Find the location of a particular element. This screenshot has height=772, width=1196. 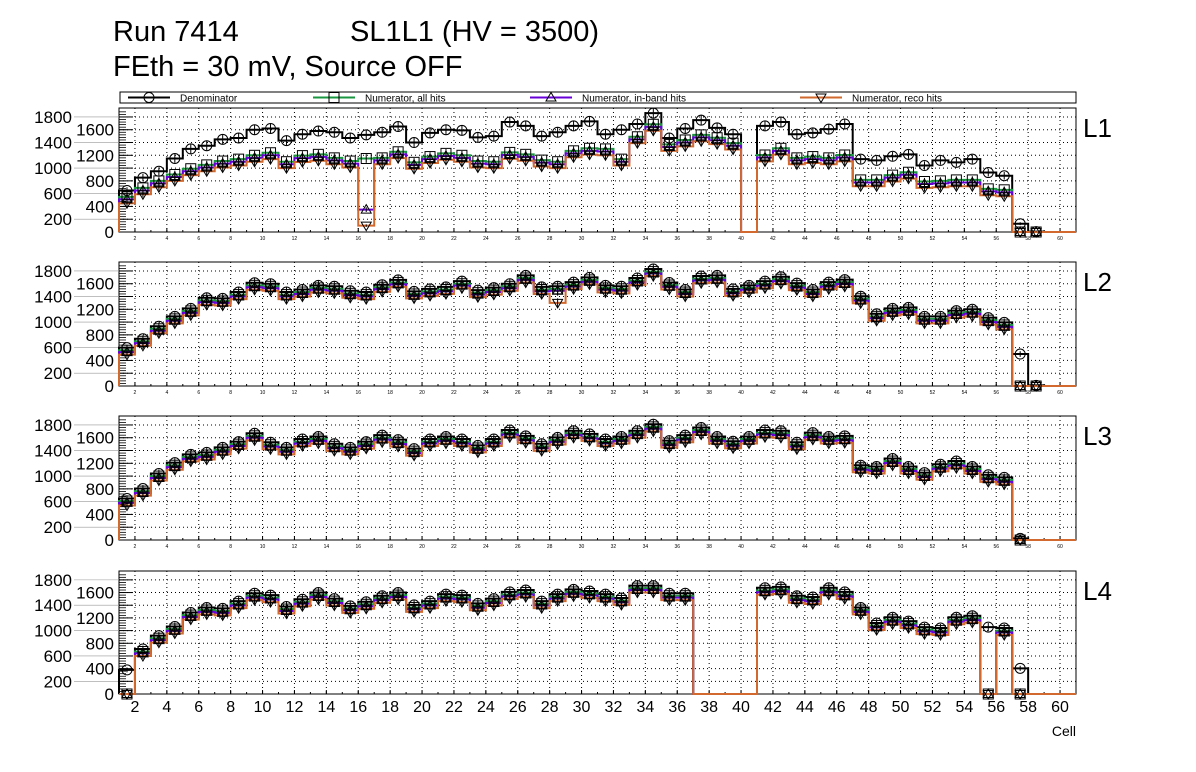

legend-marker-all is located at coordinates (334, 97).